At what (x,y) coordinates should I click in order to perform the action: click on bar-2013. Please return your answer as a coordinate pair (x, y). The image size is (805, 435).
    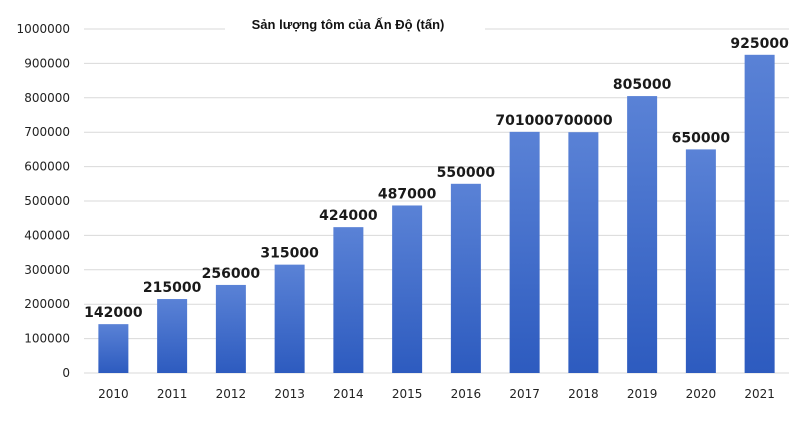
    Looking at the image, I should click on (289, 318).